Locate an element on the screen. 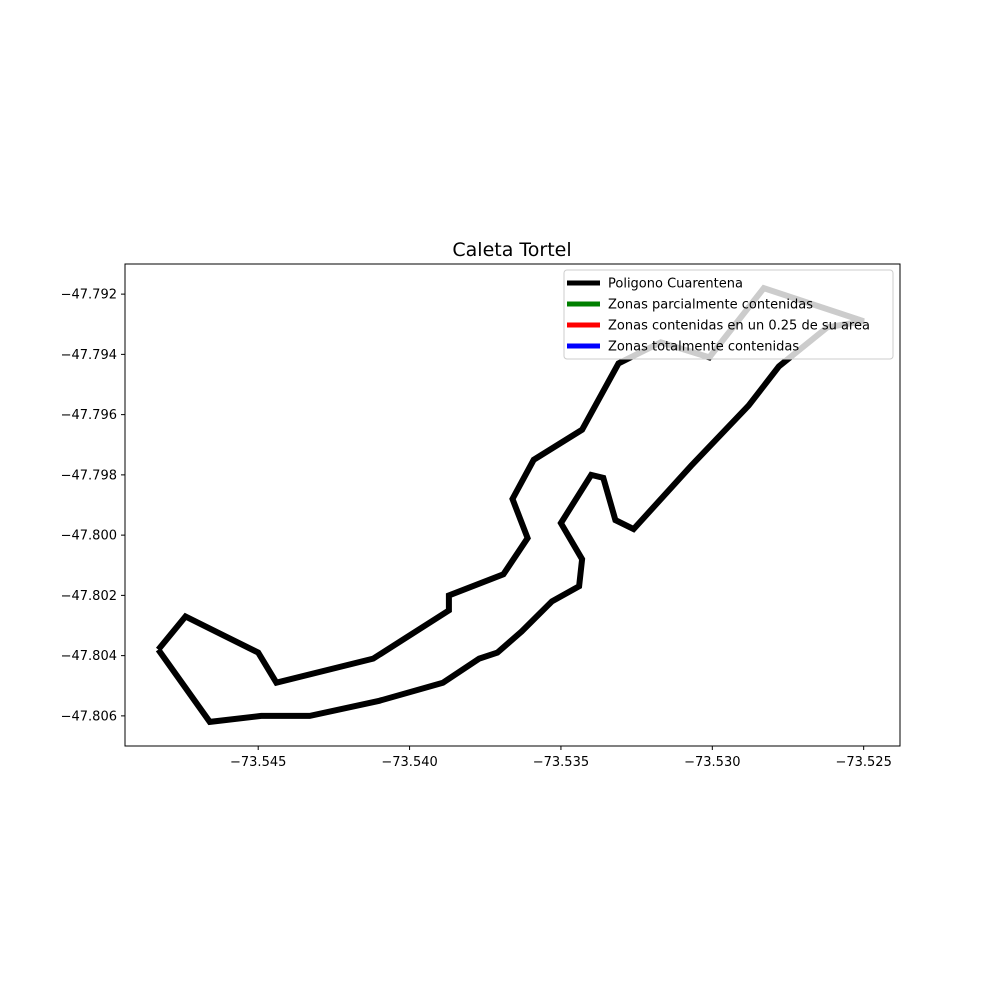  x-tick-label: −73.545 is located at coordinates (258, 762).